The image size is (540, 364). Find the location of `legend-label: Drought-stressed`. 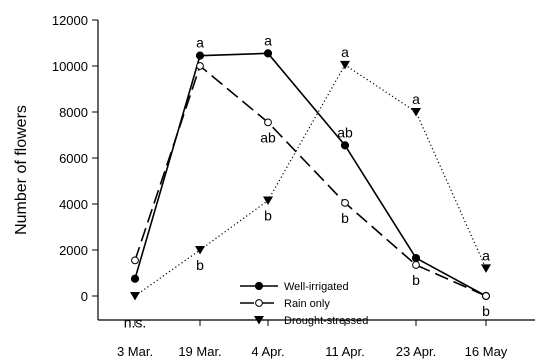

legend-label: Drought-stressed is located at coordinates (326, 321).